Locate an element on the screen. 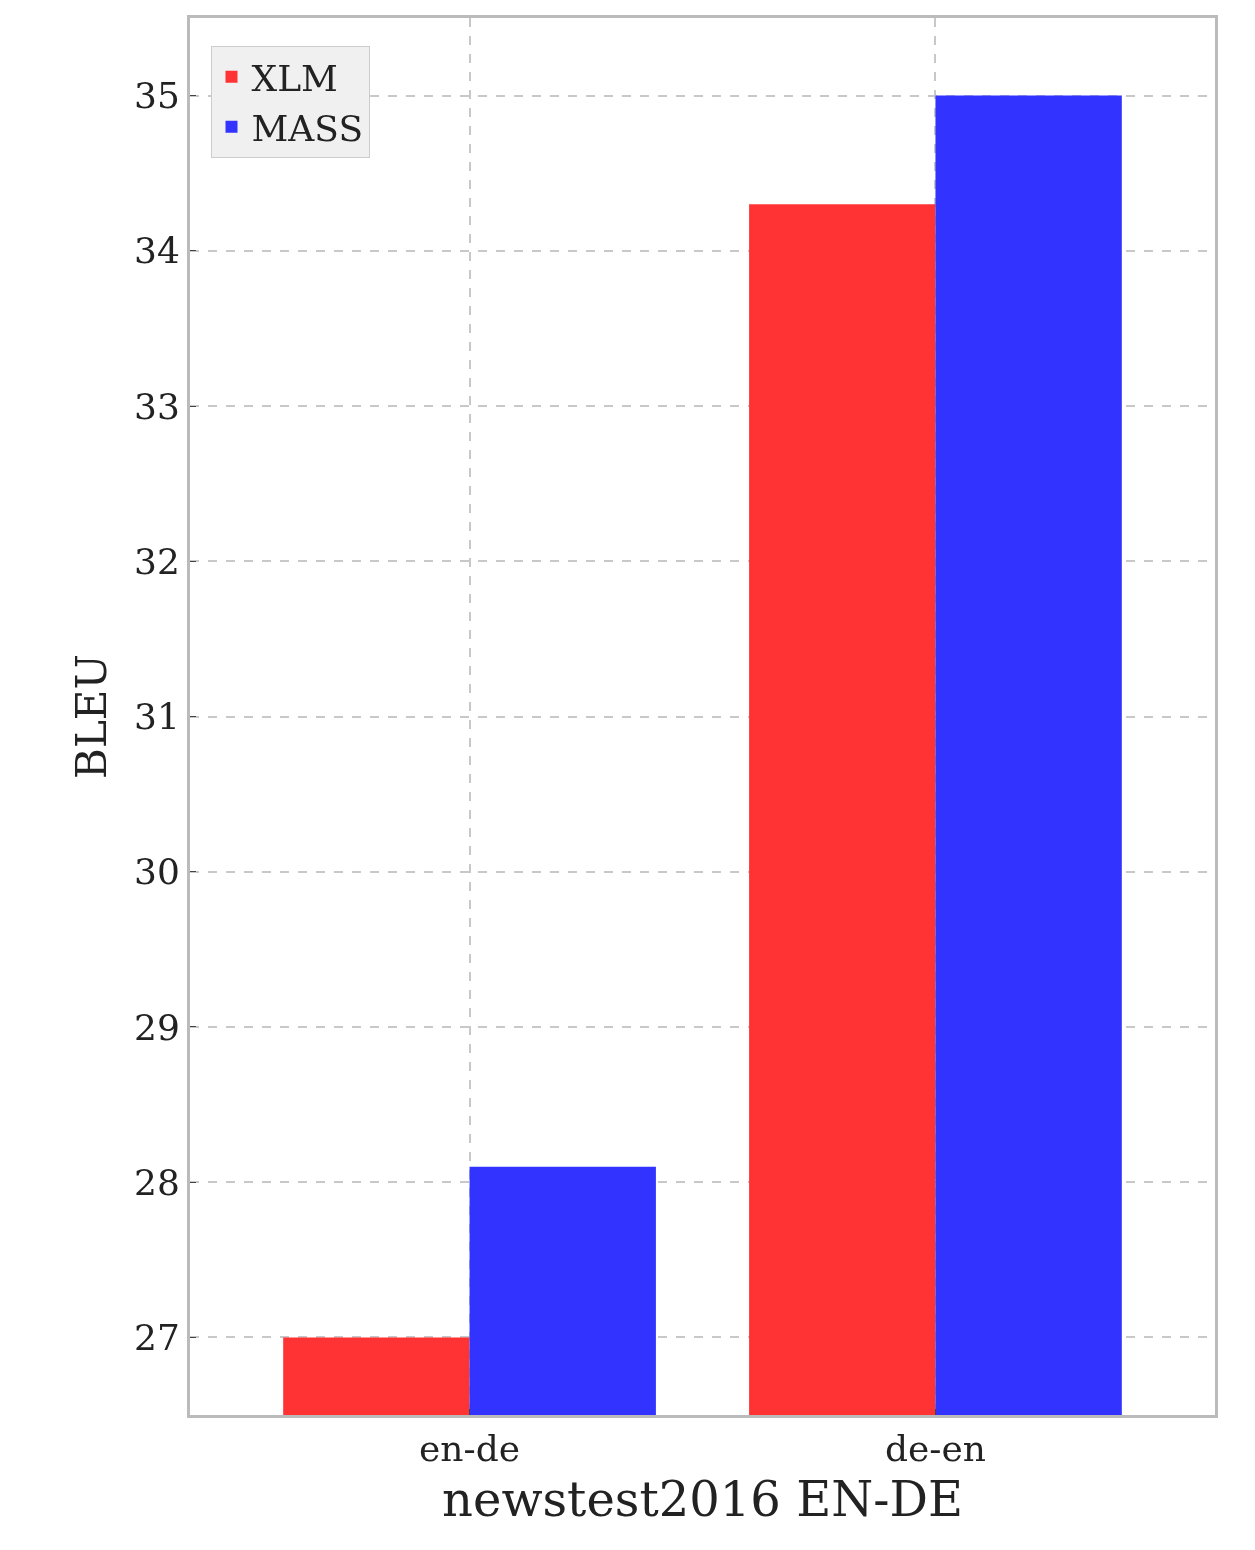  y-axis-title: BLEU is located at coordinates (91, 716).